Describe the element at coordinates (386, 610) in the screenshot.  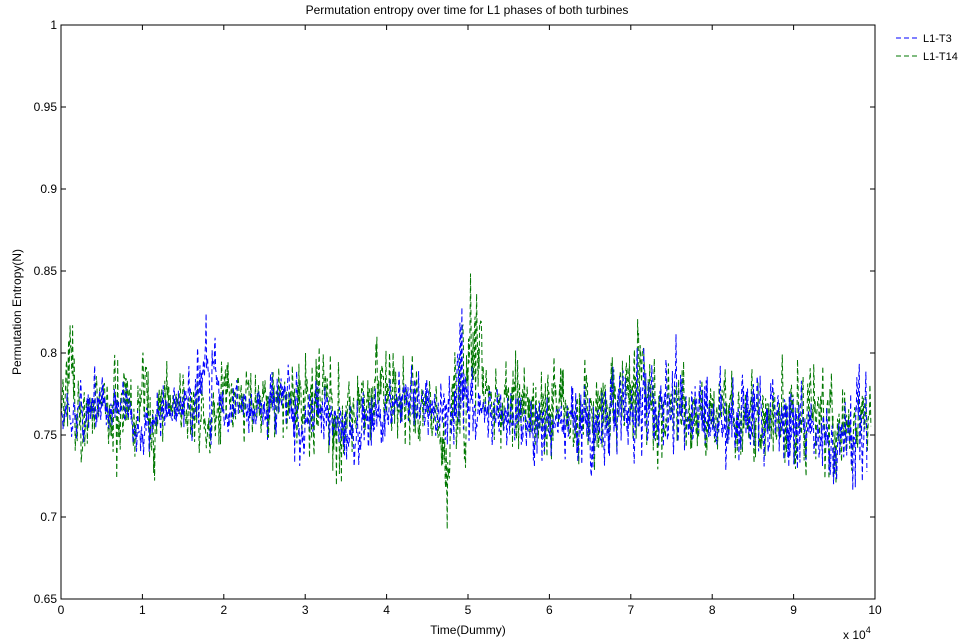
I see `x-tick-label: 4` at that location.